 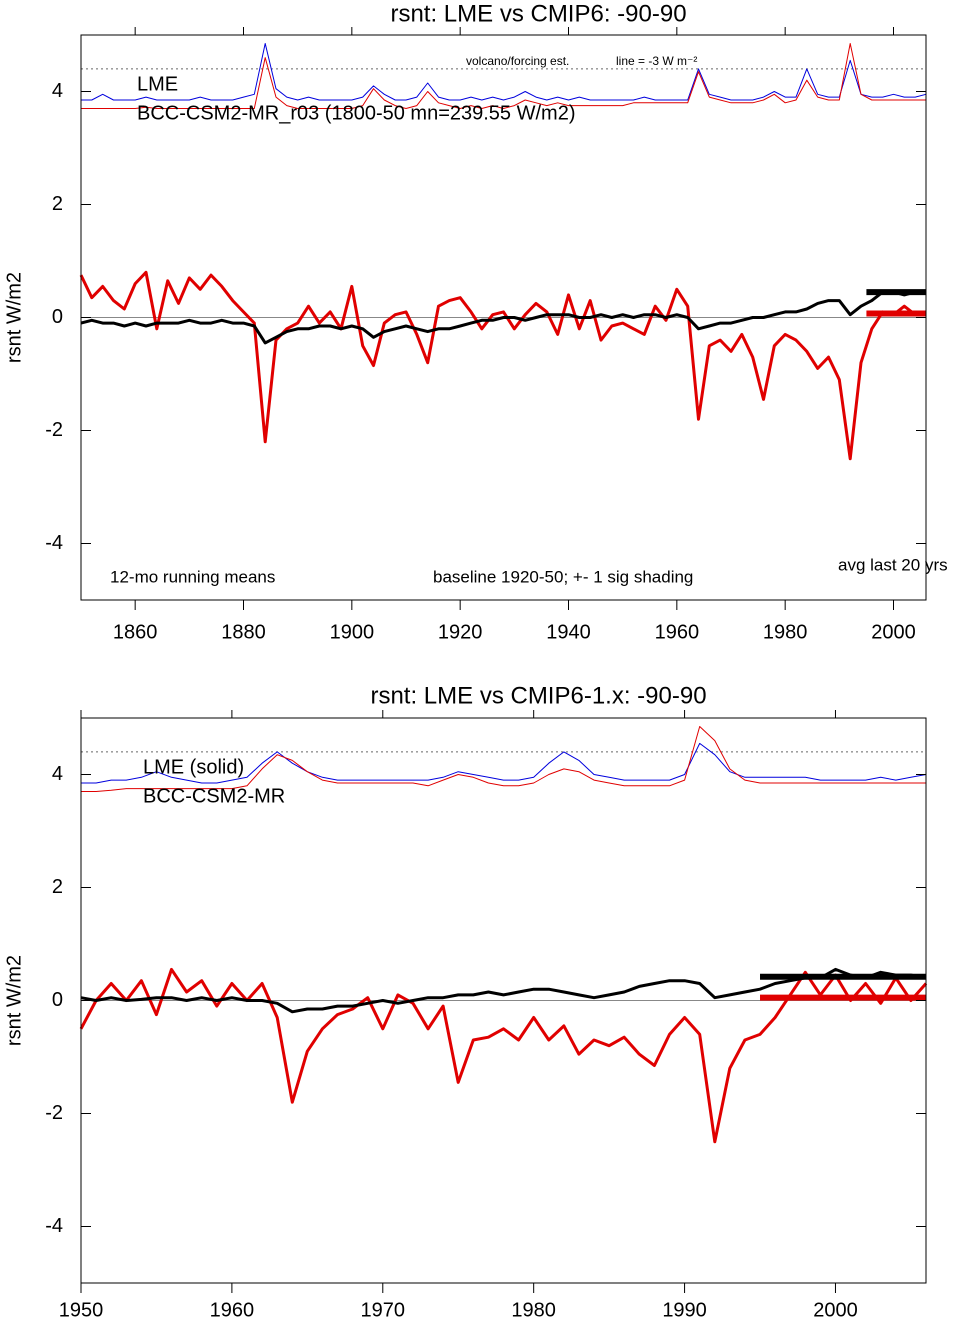 I want to click on chart-title: rsnt: LME vs CMIP6: -90-90, so click(x=538, y=13).